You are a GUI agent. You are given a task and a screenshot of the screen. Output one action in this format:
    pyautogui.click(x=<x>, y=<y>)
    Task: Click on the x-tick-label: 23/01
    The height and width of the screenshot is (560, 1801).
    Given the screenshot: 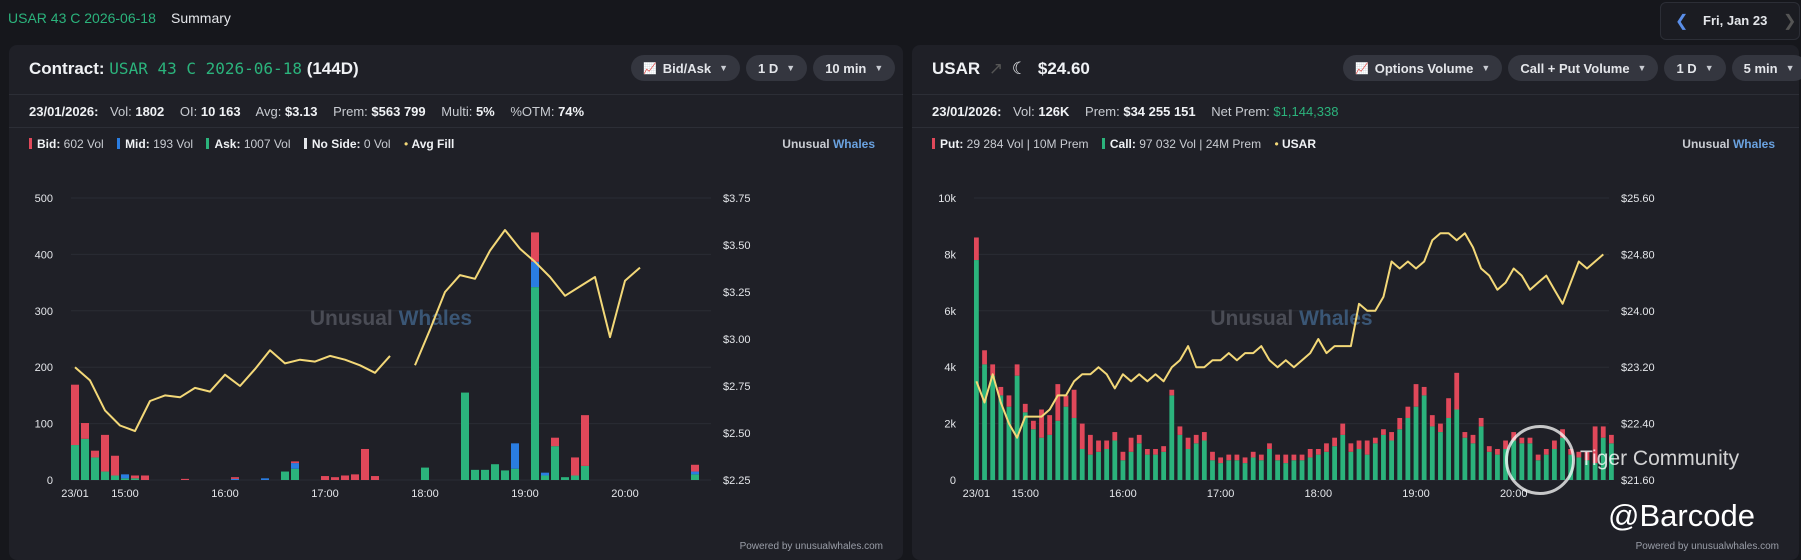 What is the action you would take?
    pyautogui.click(x=977, y=494)
    